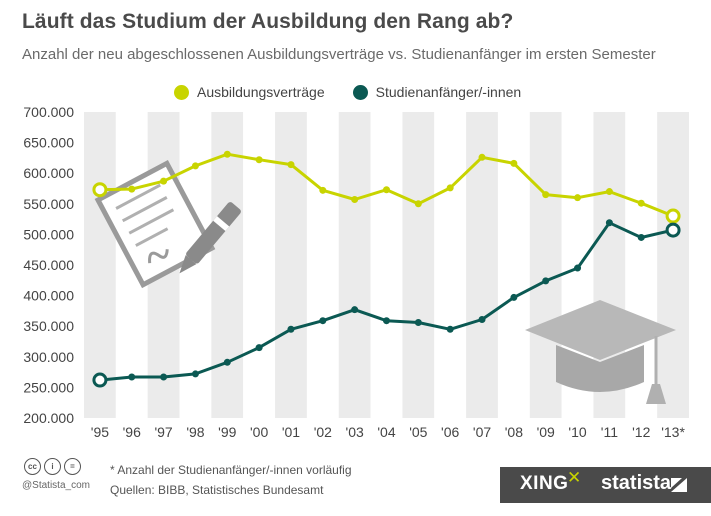 The height and width of the screenshot is (516, 711). I want to click on y-tick-label: 650.000, so click(48, 143).